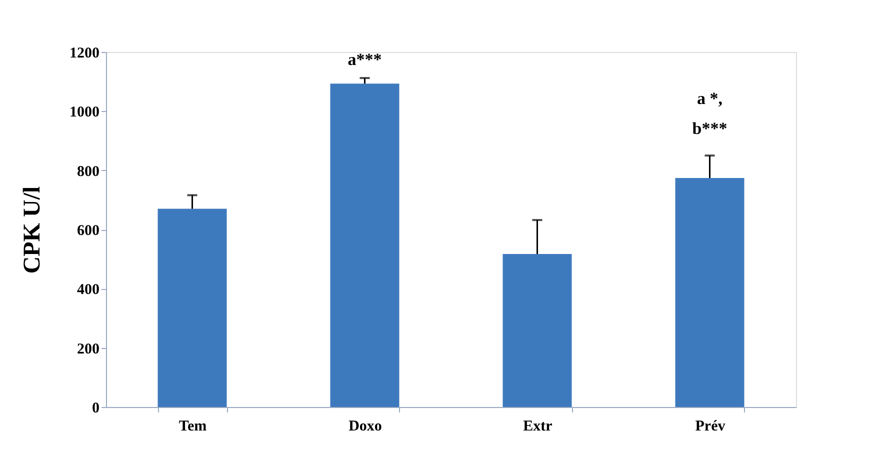 The width and height of the screenshot is (878, 473). Describe the element at coordinates (88, 231) in the screenshot. I see `y-tick-label: 600` at that location.